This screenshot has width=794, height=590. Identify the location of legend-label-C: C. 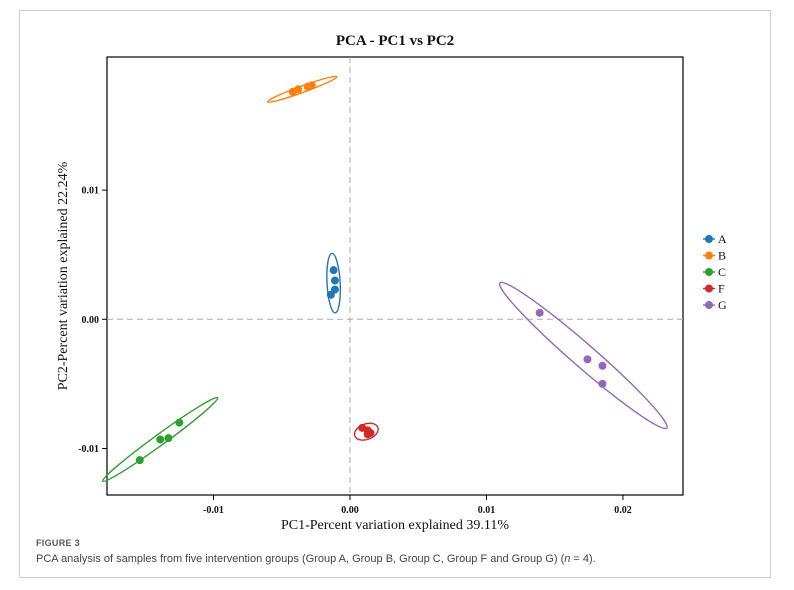
(722, 272).